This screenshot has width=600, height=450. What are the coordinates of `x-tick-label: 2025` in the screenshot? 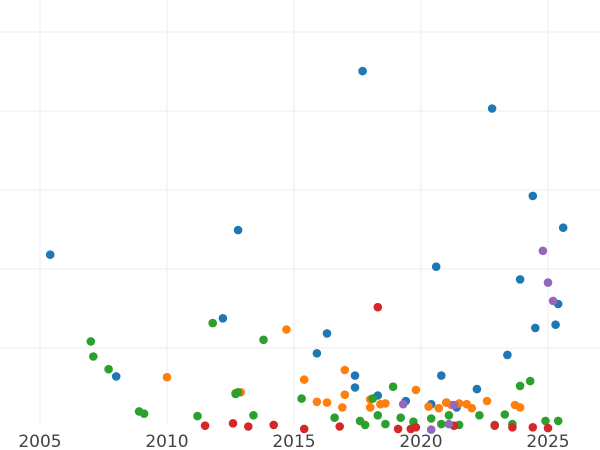 It's located at (547, 441).